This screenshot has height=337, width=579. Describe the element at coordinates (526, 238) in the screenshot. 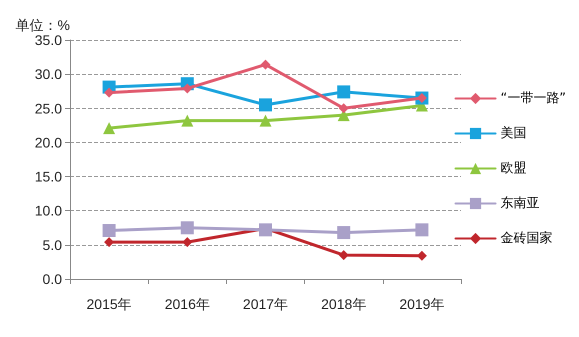

I see `legend-label: 金砖国家` at that location.